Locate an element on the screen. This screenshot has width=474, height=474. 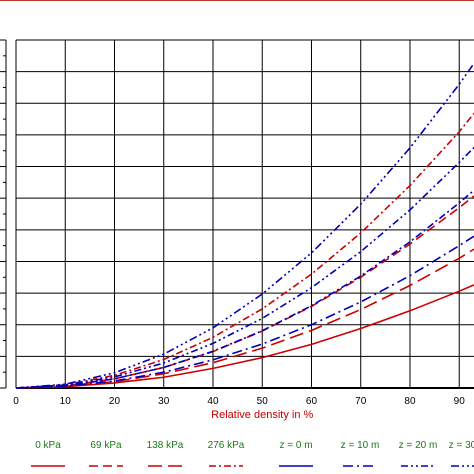
legend-pressure-label: 69 kPa is located at coordinates (106, 445).